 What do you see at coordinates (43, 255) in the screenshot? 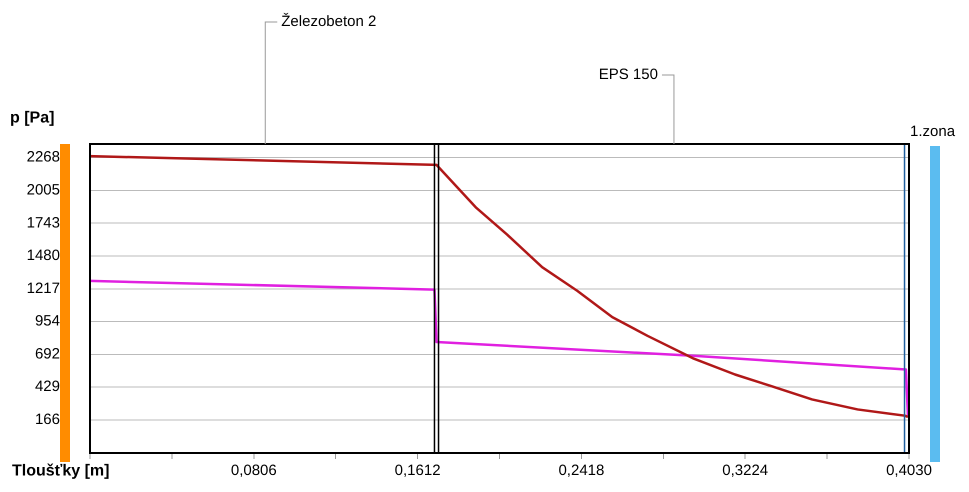
I see `y-tick-label: 1480` at bounding box center [43, 255].